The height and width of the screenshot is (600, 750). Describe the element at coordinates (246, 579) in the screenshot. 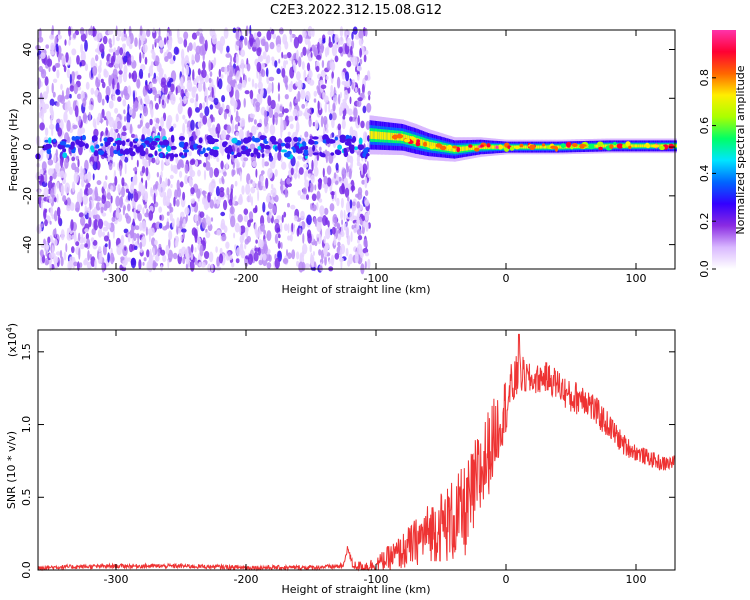

I see `x-tick-label: -200` at that location.